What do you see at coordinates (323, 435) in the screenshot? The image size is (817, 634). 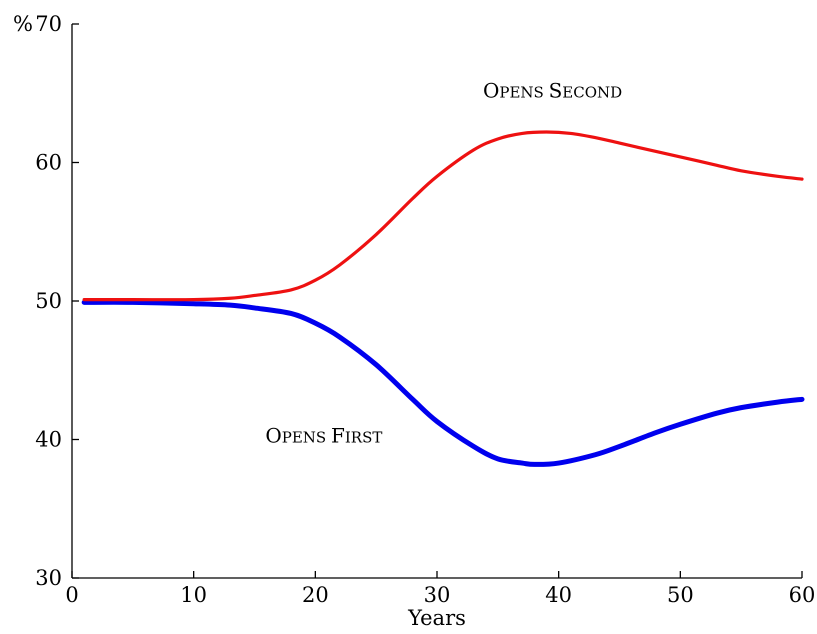 I see `annotation-opens-first: OPENS FIRST` at bounding box center [323, 435].